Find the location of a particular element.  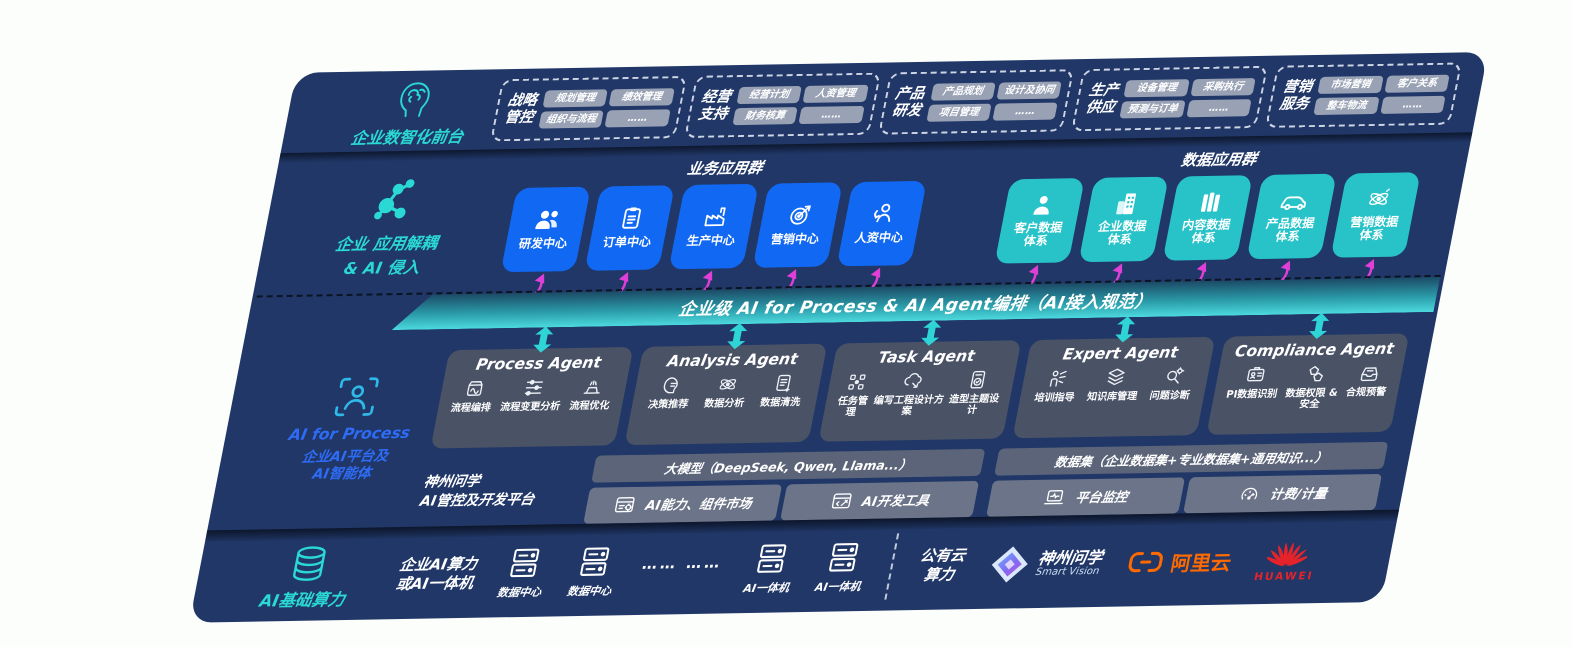

cell-platform-monitor: 平台监控 is located at coordinates (1086, 497).